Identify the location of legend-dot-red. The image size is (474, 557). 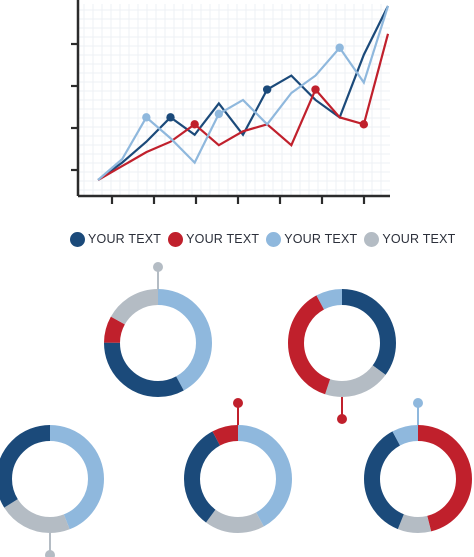
(176, 239).